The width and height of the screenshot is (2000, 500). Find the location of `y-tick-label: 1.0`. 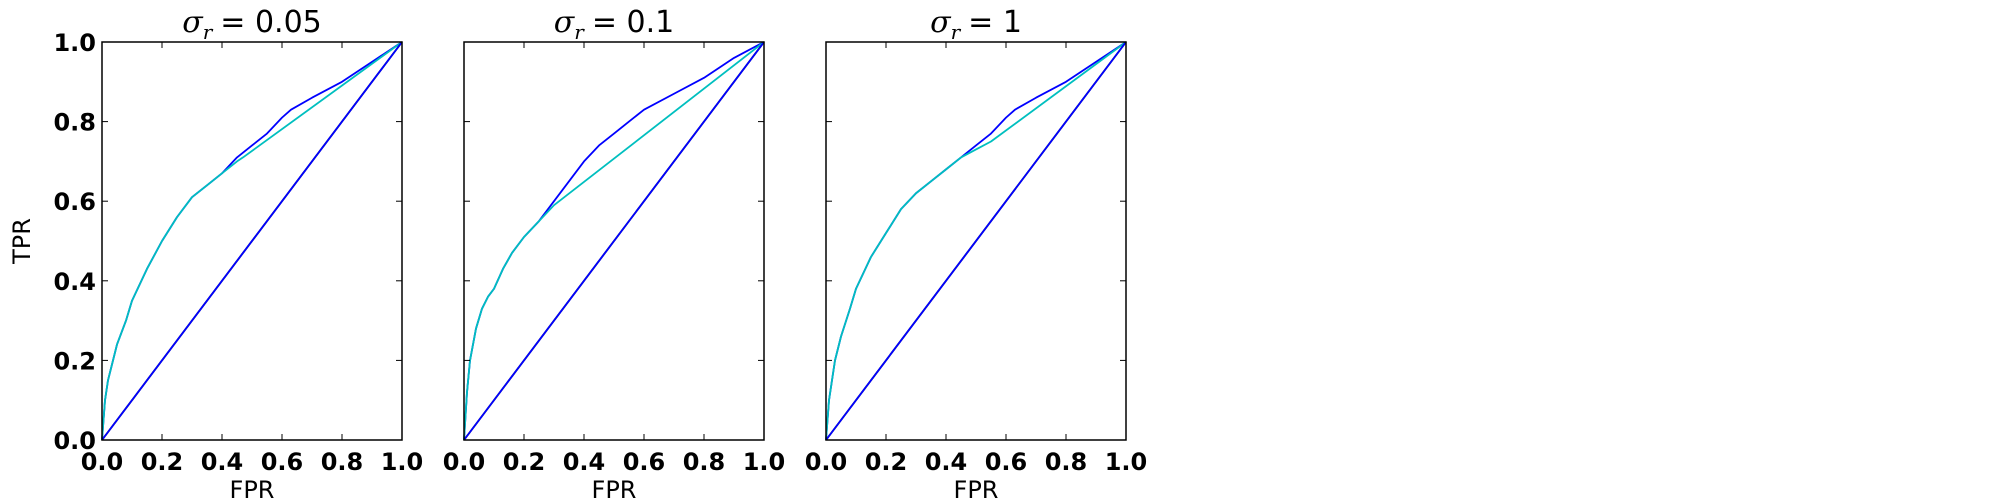

y-tick-label: 1.0 is located at coordinates (74, 43).